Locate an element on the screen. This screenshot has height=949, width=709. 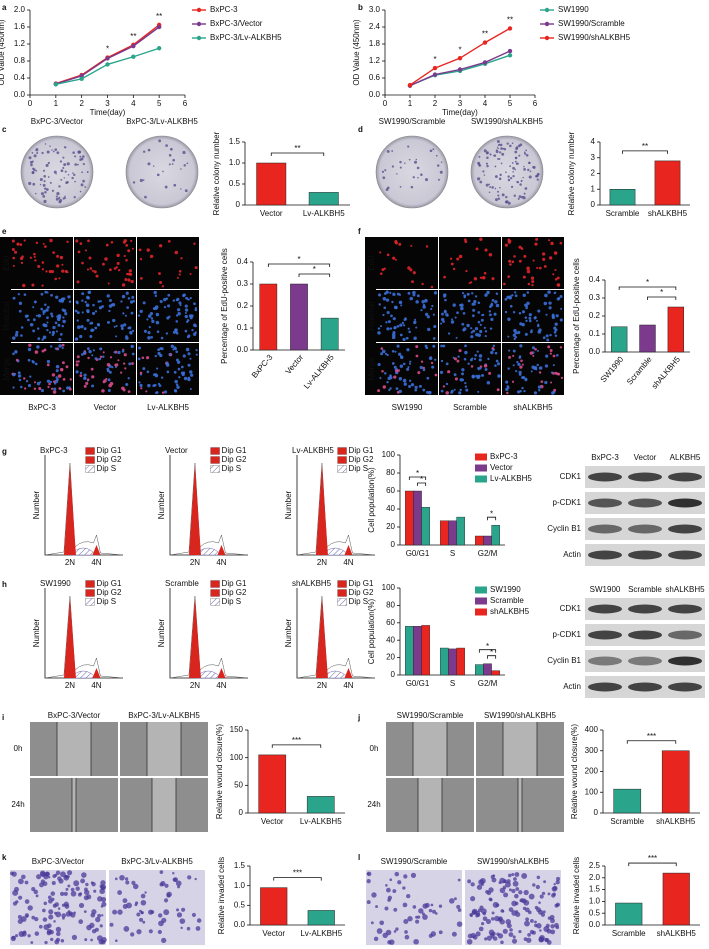
flow-g1-peak is located at coordinates (69, 510).